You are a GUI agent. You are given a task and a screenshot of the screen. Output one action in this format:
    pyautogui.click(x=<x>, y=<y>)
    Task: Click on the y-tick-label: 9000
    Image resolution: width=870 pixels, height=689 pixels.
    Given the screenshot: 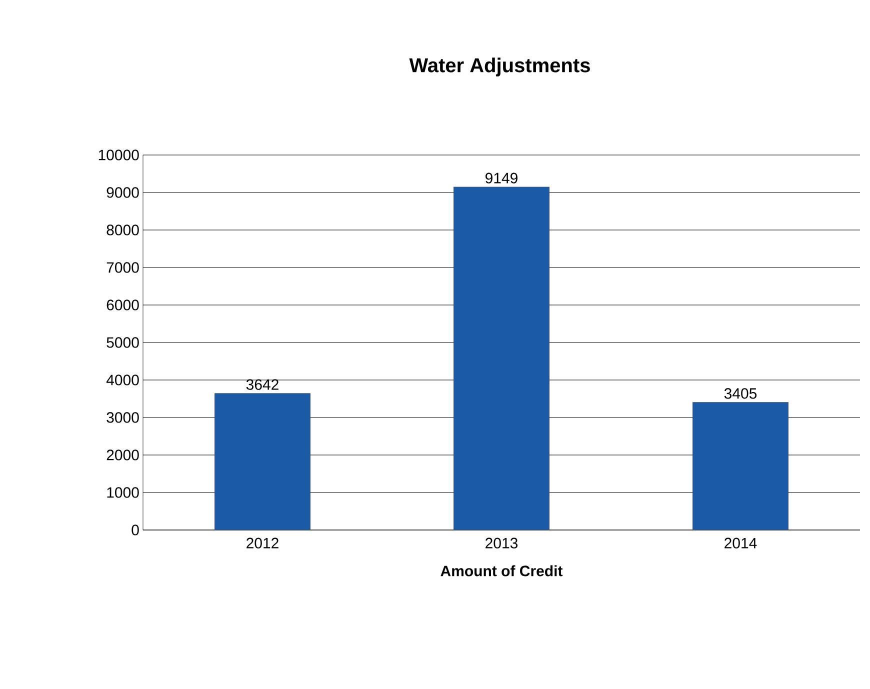 What is the action you would take?
    pyautogui.click(x=122, y=192)
    